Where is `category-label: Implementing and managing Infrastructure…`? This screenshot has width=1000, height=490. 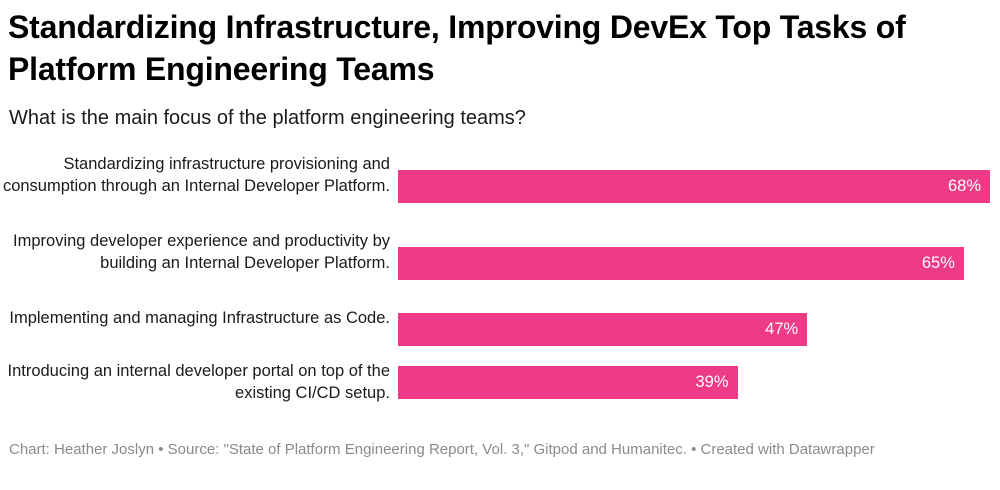
category-label: Implementing and managing Infrastructure… is located at coordinates (199, 318).